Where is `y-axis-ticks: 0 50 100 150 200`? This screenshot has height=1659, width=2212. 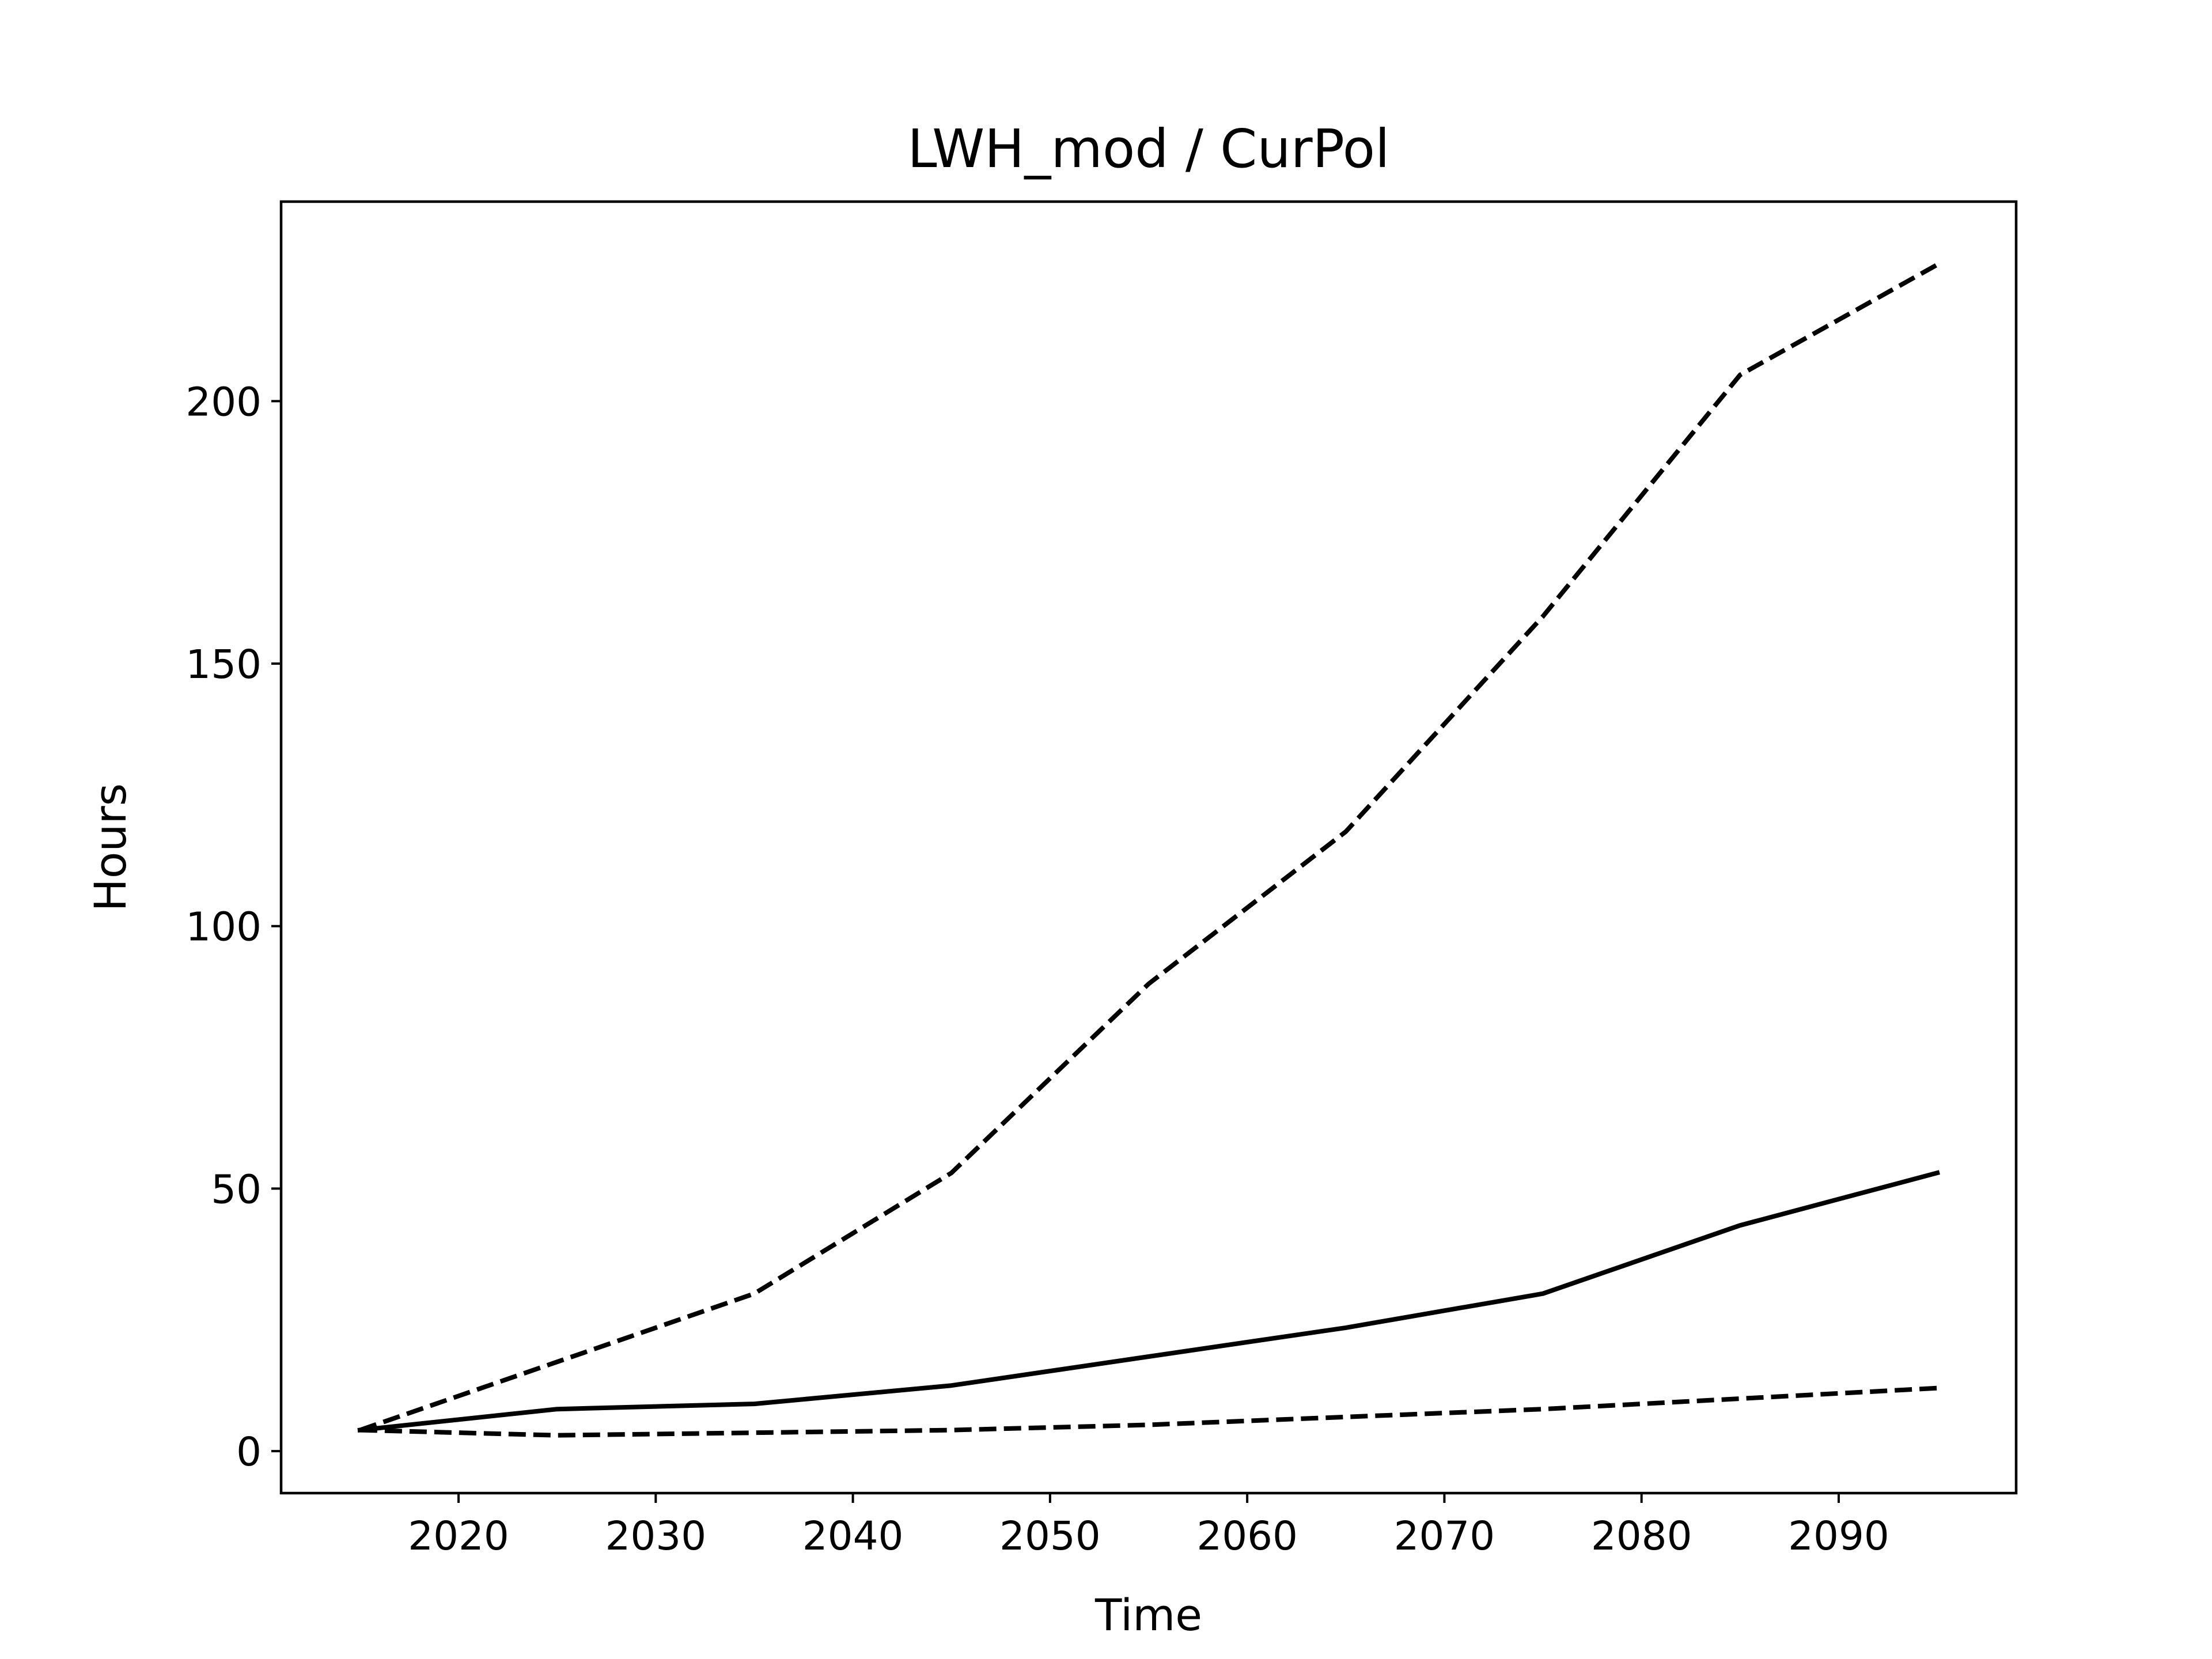 y-axis-ticks: 0 50 100 150 200 is located at coordinates (233, 927).